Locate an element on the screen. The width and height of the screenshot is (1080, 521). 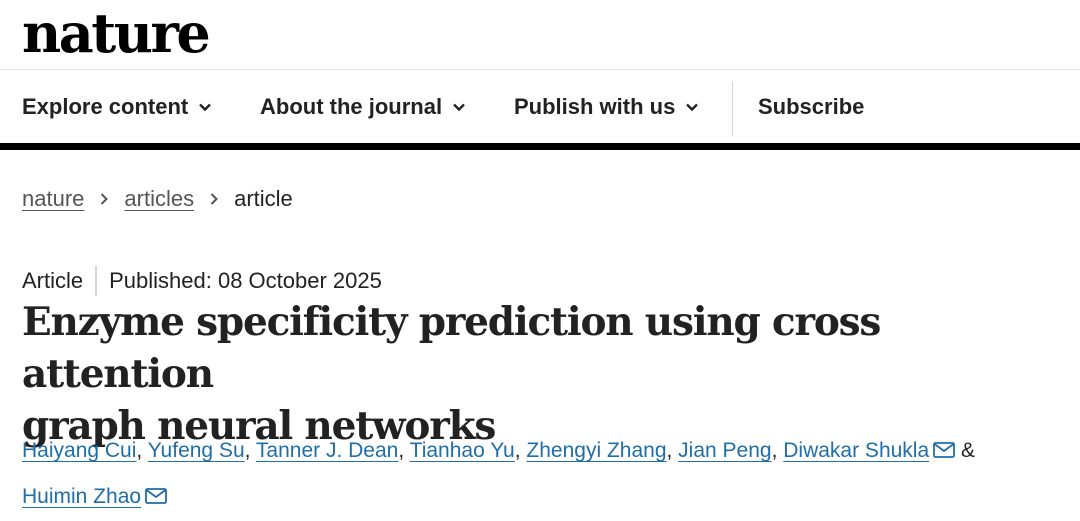
author-link: Haiyang Cui is located at coordinates (79, 450).